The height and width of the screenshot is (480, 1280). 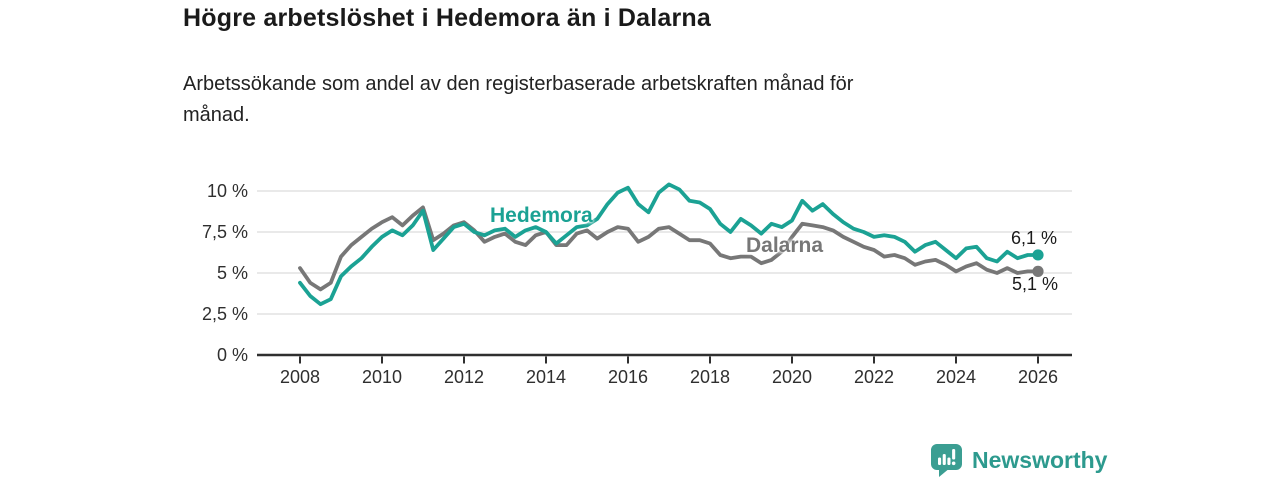 I want to click on x-tick-label: 2022, so click(x=874, y=377).